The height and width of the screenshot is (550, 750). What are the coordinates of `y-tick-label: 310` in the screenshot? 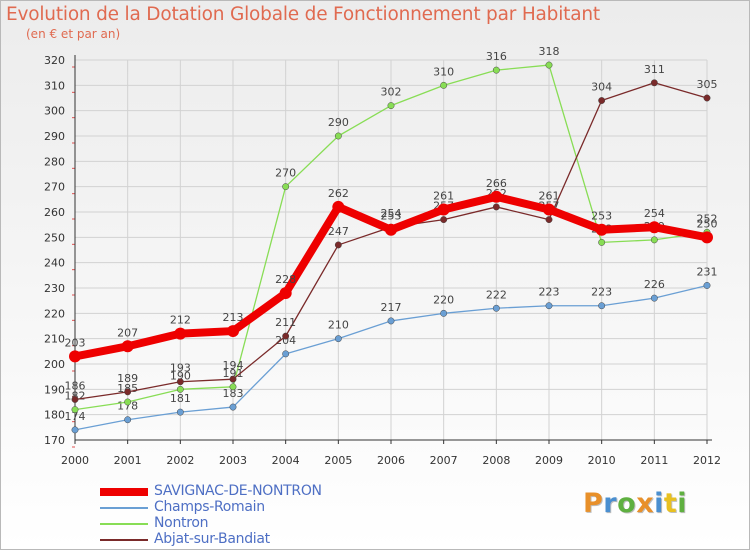 It's located at (54, 85).